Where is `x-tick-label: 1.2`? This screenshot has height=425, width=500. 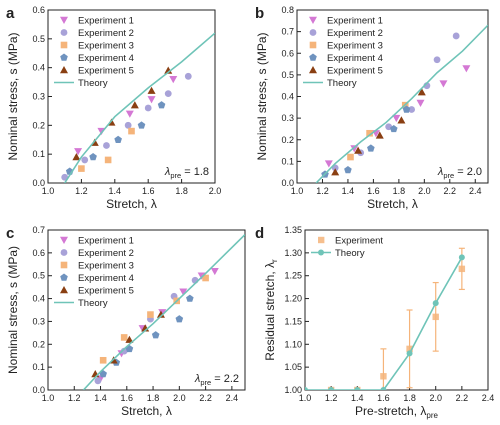
x-tick-label: 1.2 is located at coordinates (74, 398).